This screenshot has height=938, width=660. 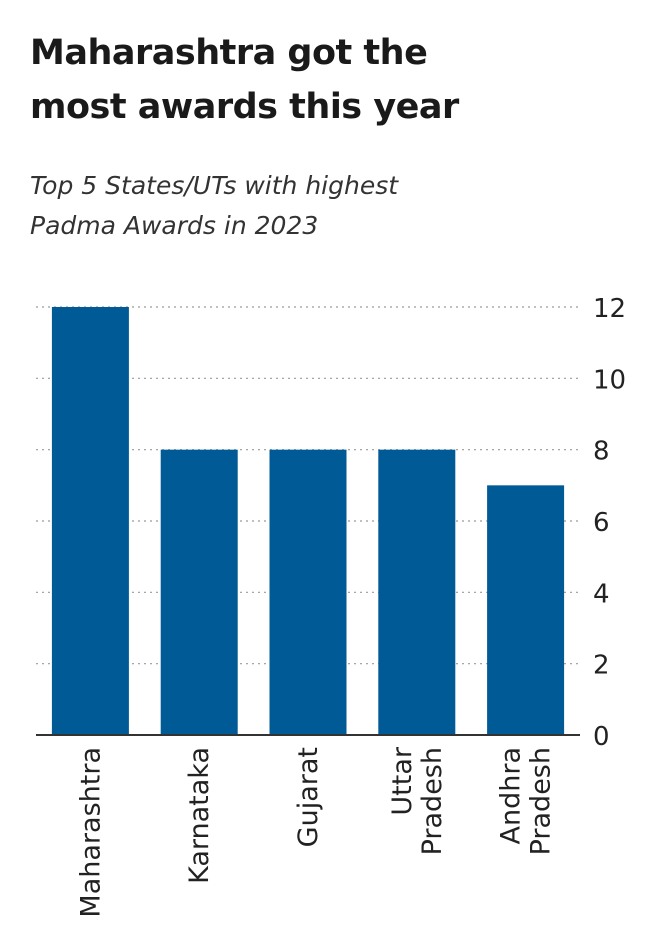 What do you see at coordinates (308, 797) in the screenshot?
I see `x-category-label: Gujarat` at bounding box center [308, 797].